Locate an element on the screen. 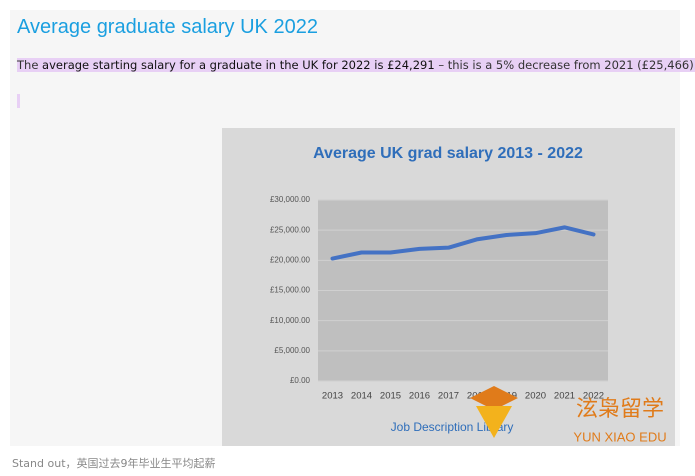  heading: Average graduate salary UK 2022 is located at coordinates (167, 27).